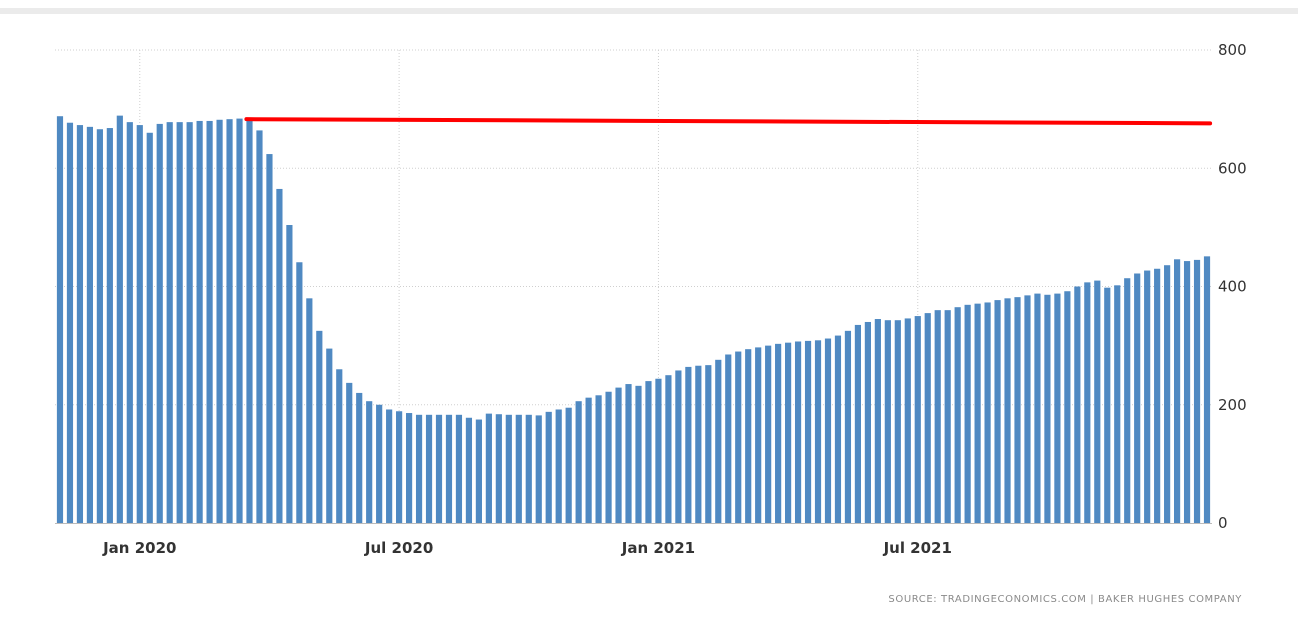 The height and width of the screenshot is (640, 1298). I want to click on x-tick-label: Jul 2021, so click(917, 548).